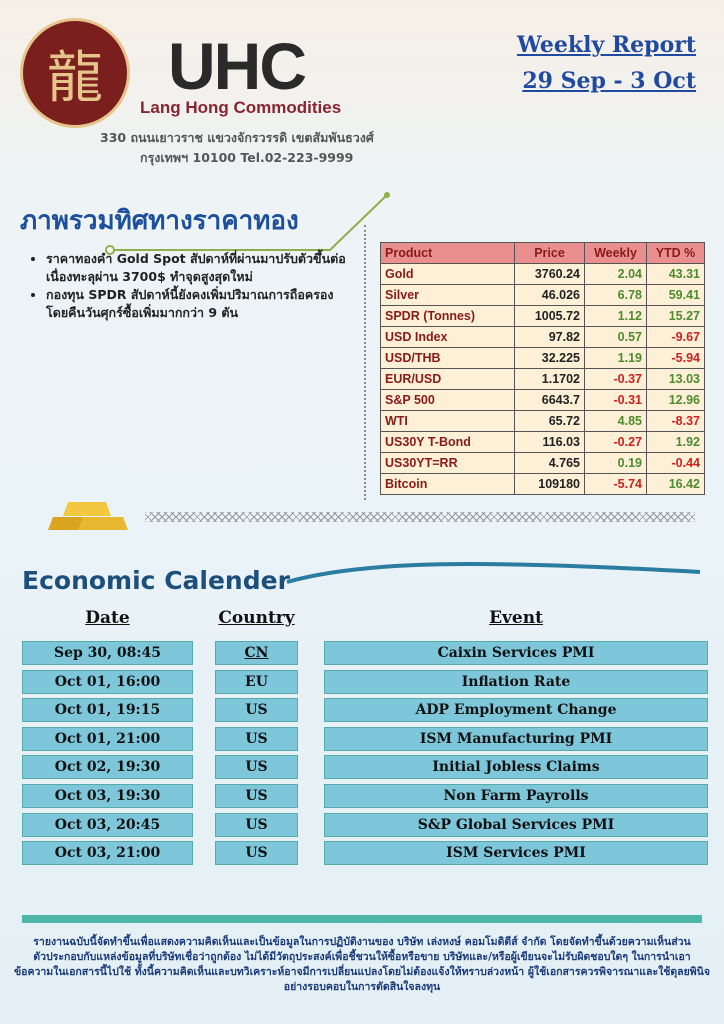 The width and height of the screenshot is (724, 1024). Describe the element at coordinates (241, 107) in the screenshot. I see `company-name: Lang Hong Commodities` at that location.